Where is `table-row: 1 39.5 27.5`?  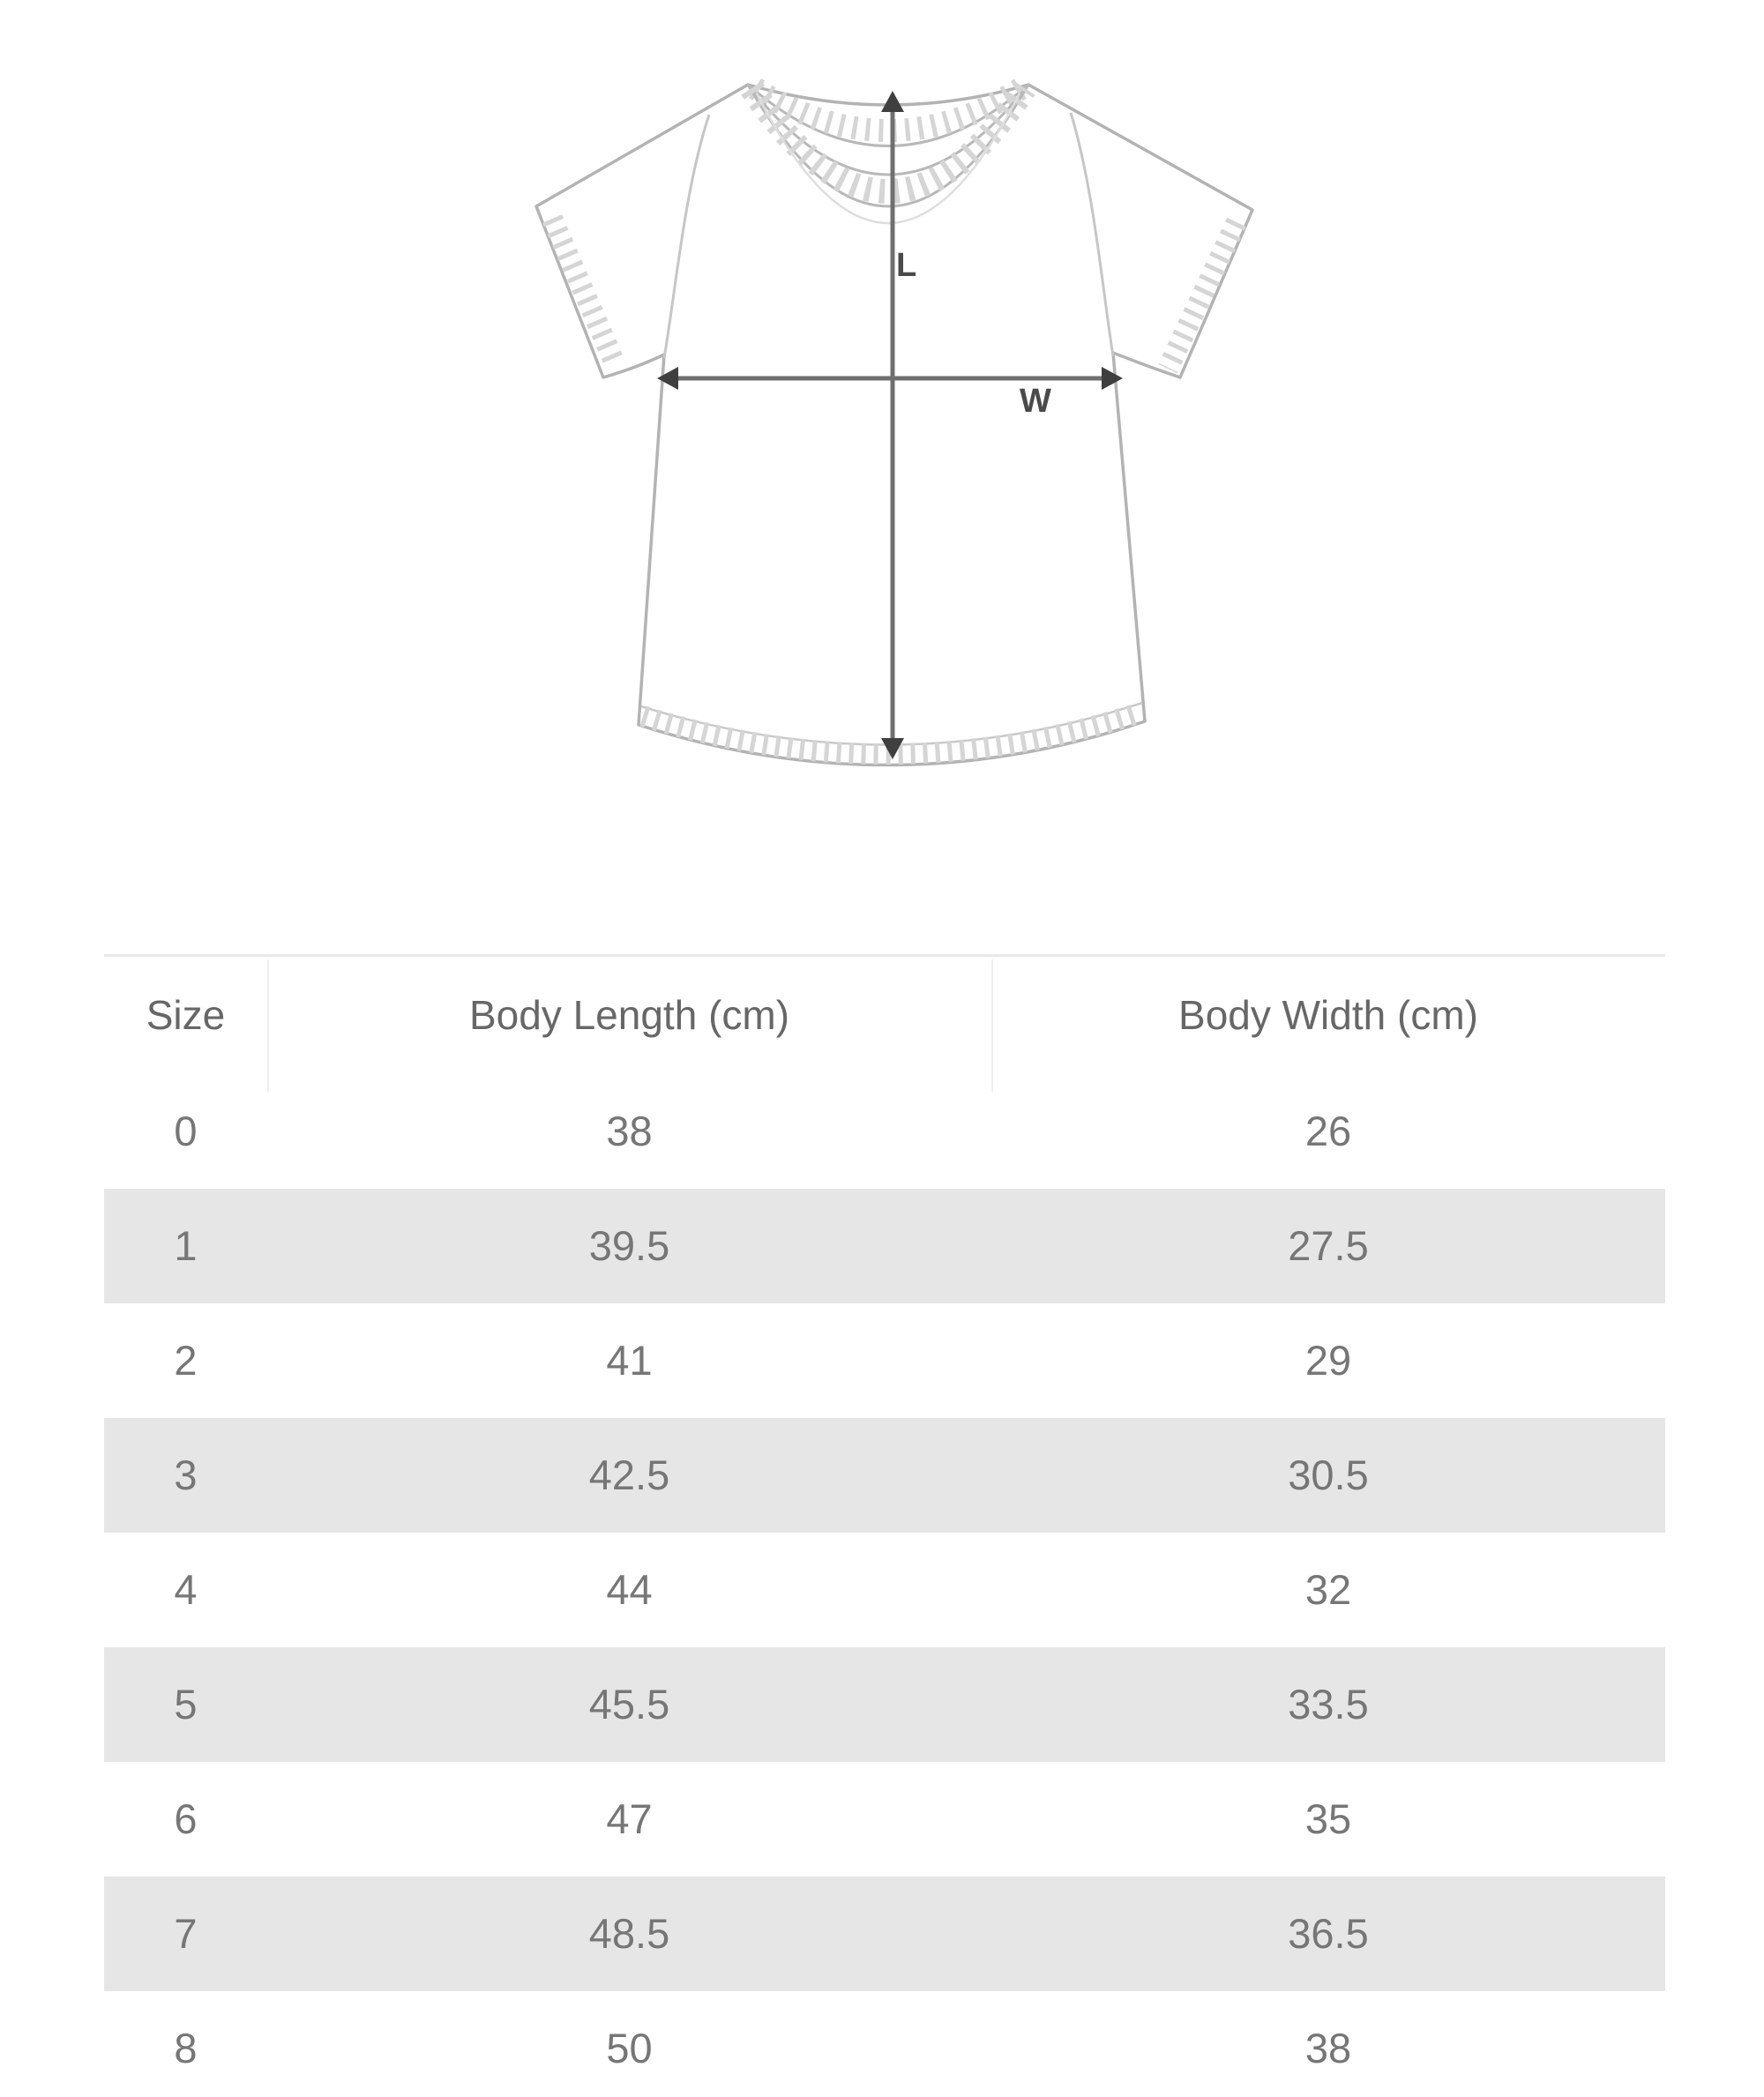
table-row: 1 39.5 27.5 is located at coordinates (884, 1246).